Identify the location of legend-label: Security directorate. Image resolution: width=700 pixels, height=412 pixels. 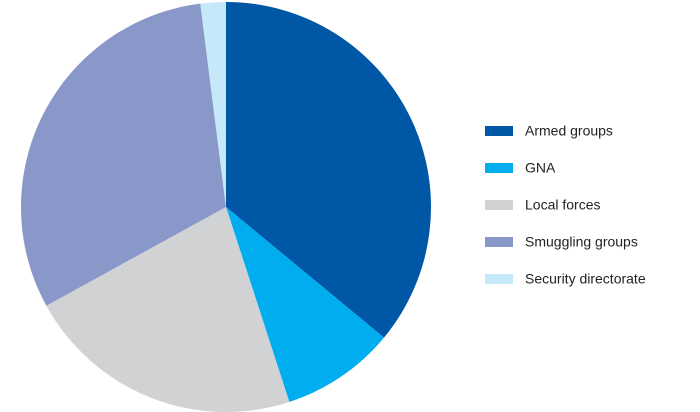
(585, 279).